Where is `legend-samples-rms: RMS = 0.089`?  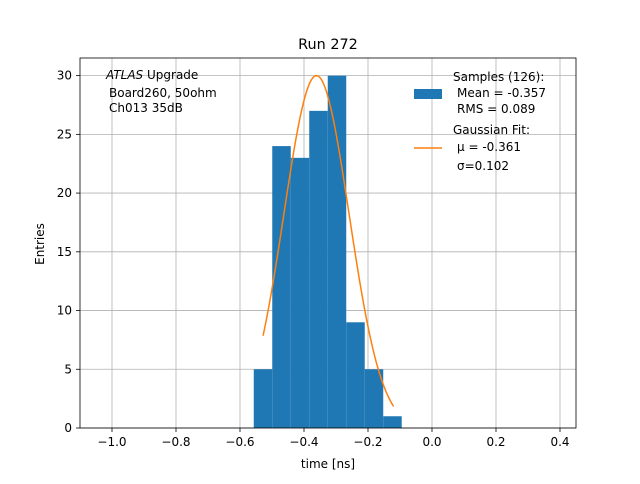 legend-samples-rms: RMS = 0.089 is located at coordinates (496, 109).